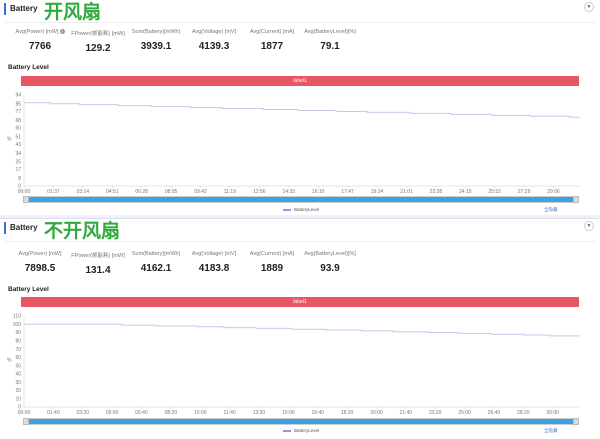 This screenshot has width=600, height=439. Describe the element at coordinates (17, 317) in the screenshot. I see `y-tick-label: 110` at that location.